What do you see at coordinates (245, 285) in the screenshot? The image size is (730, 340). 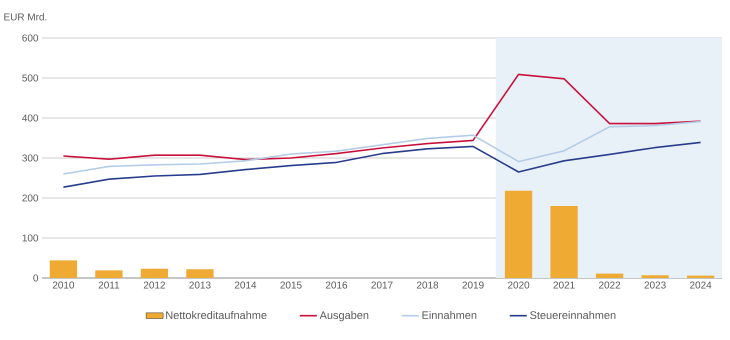 I see `x-tick-label: 2014` at bounding box center [245, 285].